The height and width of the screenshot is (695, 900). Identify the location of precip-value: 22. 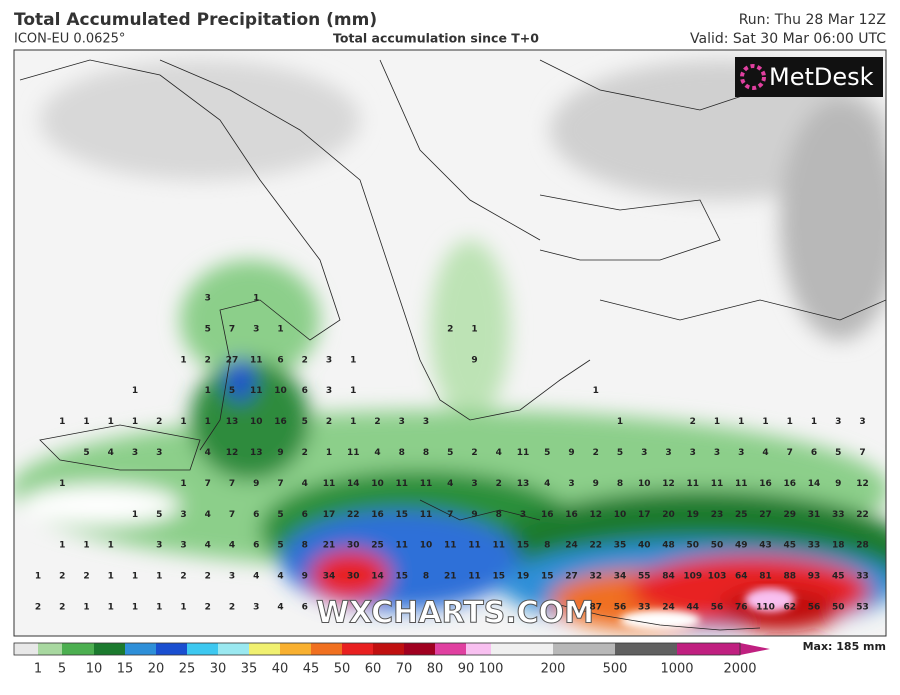
(353, 515).